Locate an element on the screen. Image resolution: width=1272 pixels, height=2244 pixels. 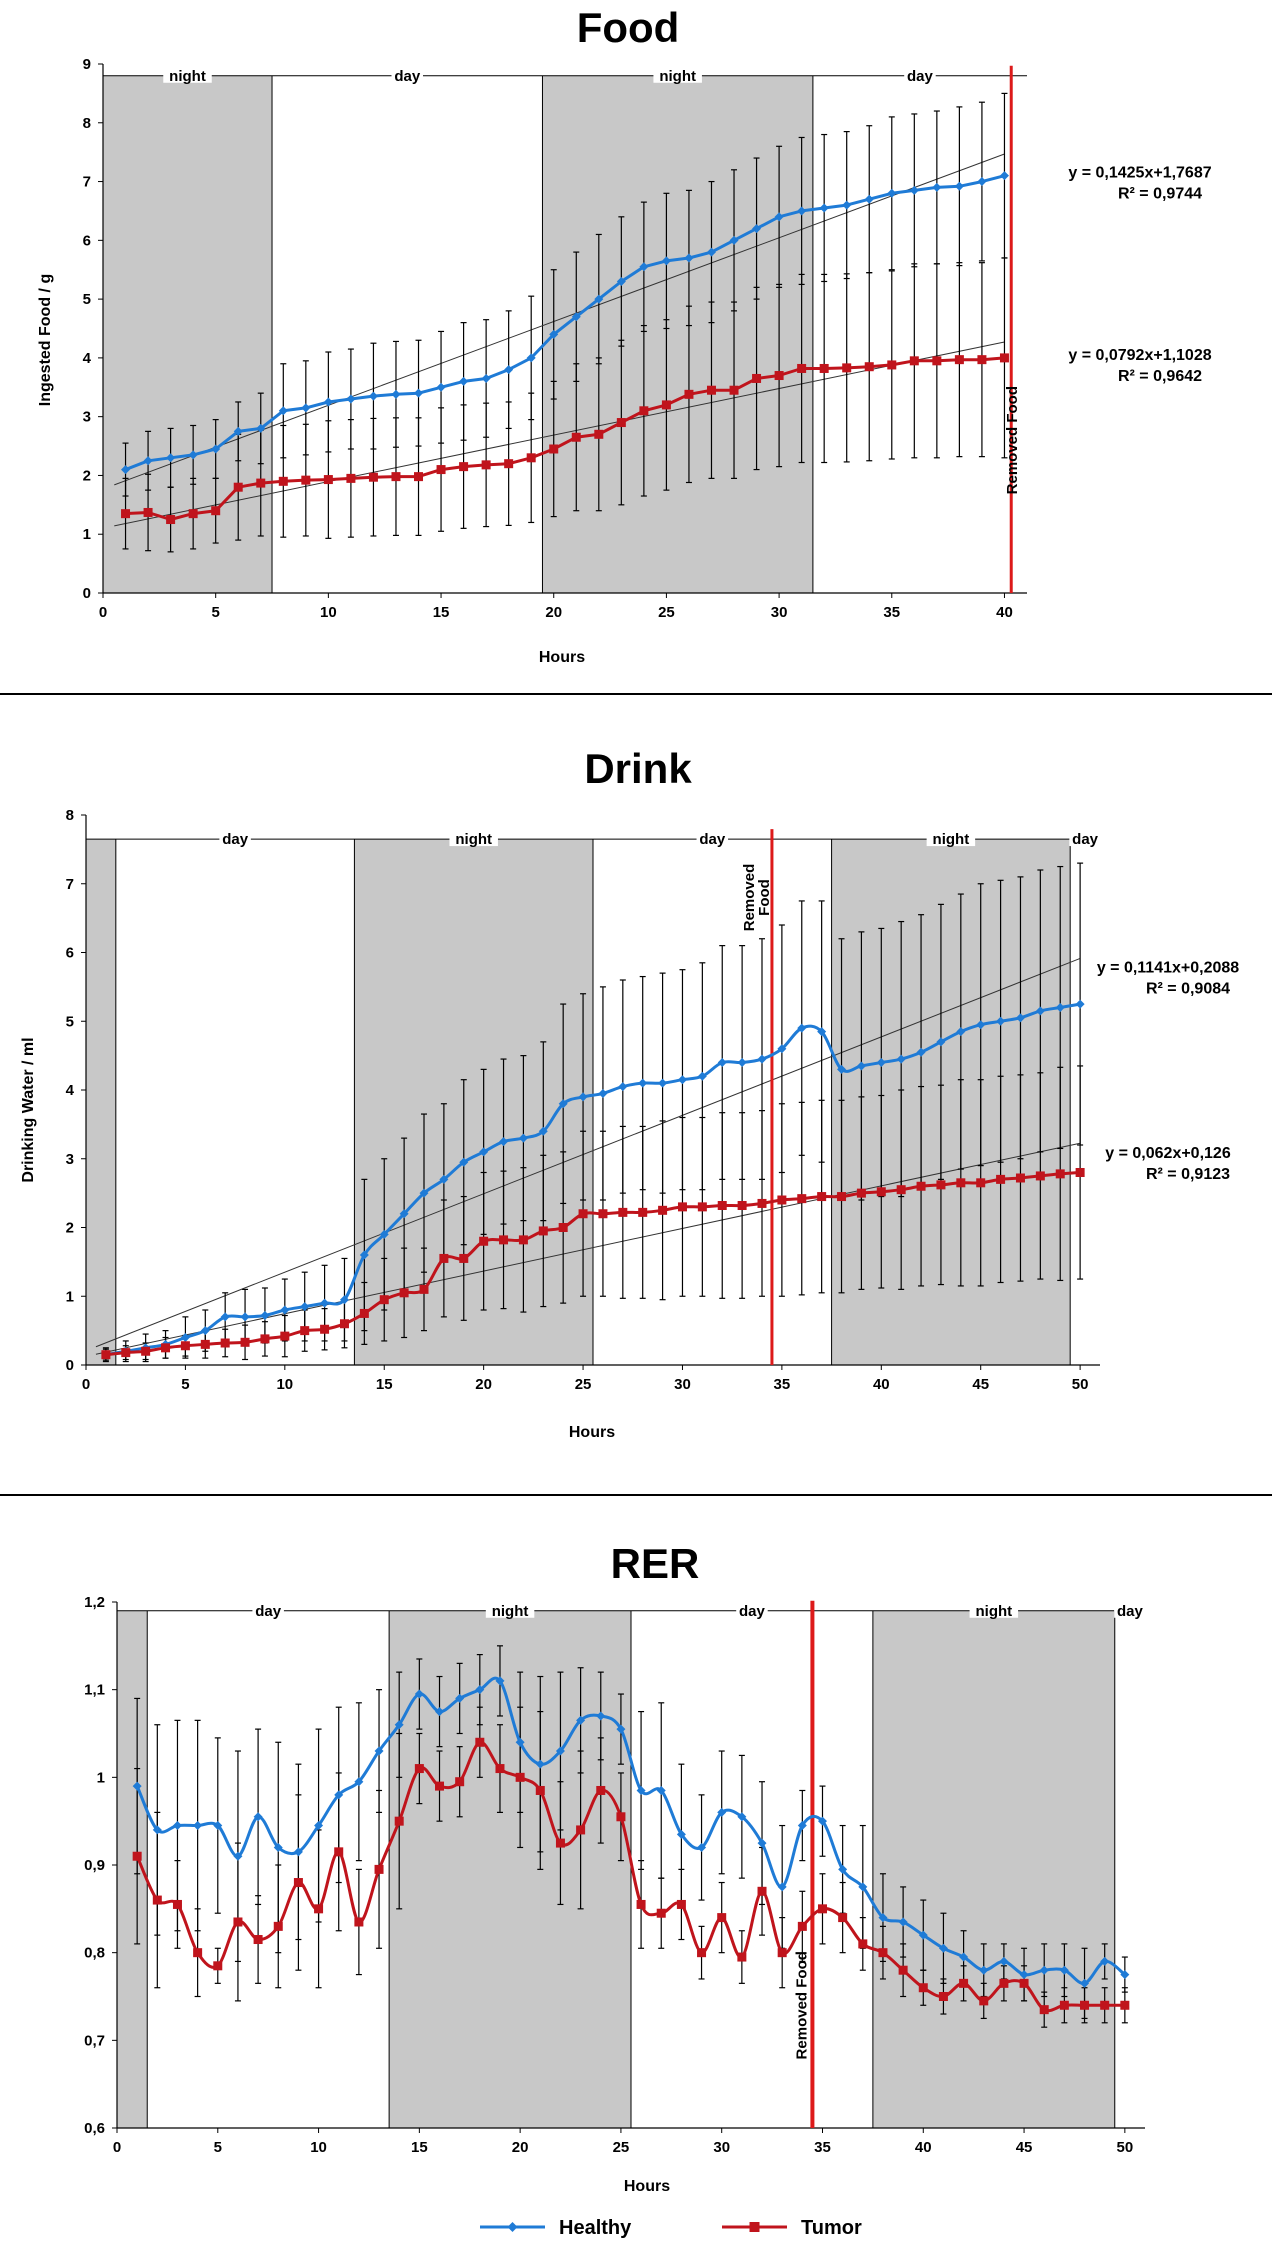
legend-healthy-marker is located at coordinates (512, 2227).